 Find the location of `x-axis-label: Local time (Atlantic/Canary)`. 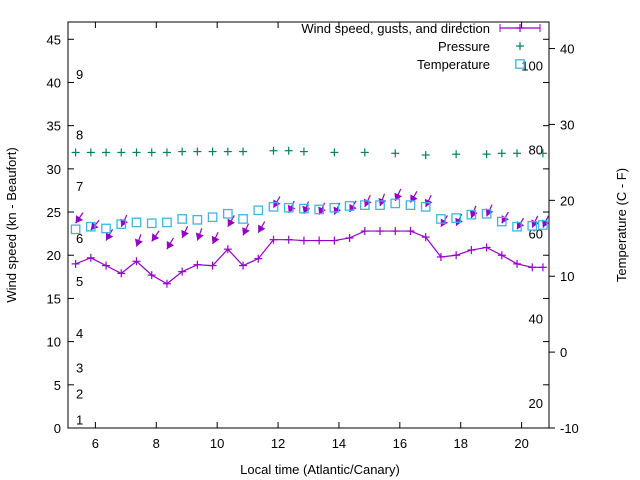

x-axis-label: Local time (Atlantic/Canary) is located at coordinates (320, 469).